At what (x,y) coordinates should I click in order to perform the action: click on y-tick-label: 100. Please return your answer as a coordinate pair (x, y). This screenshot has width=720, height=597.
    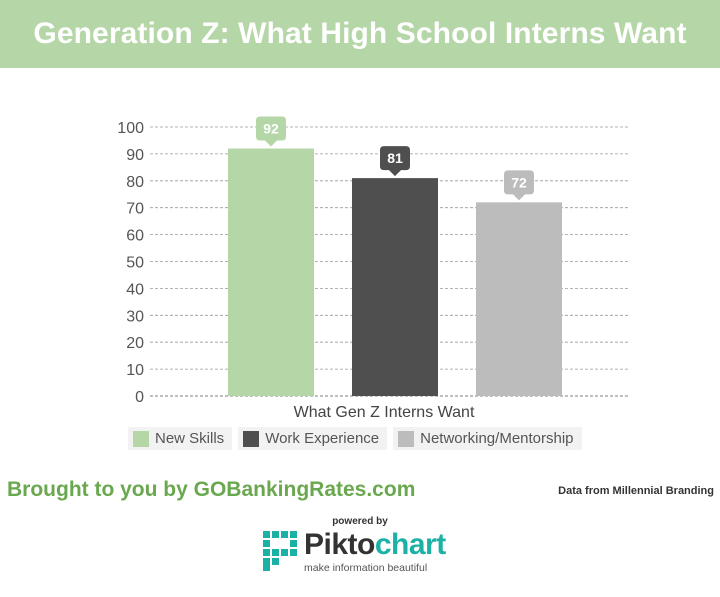
    Looking at the image, I should click on (130, 128).